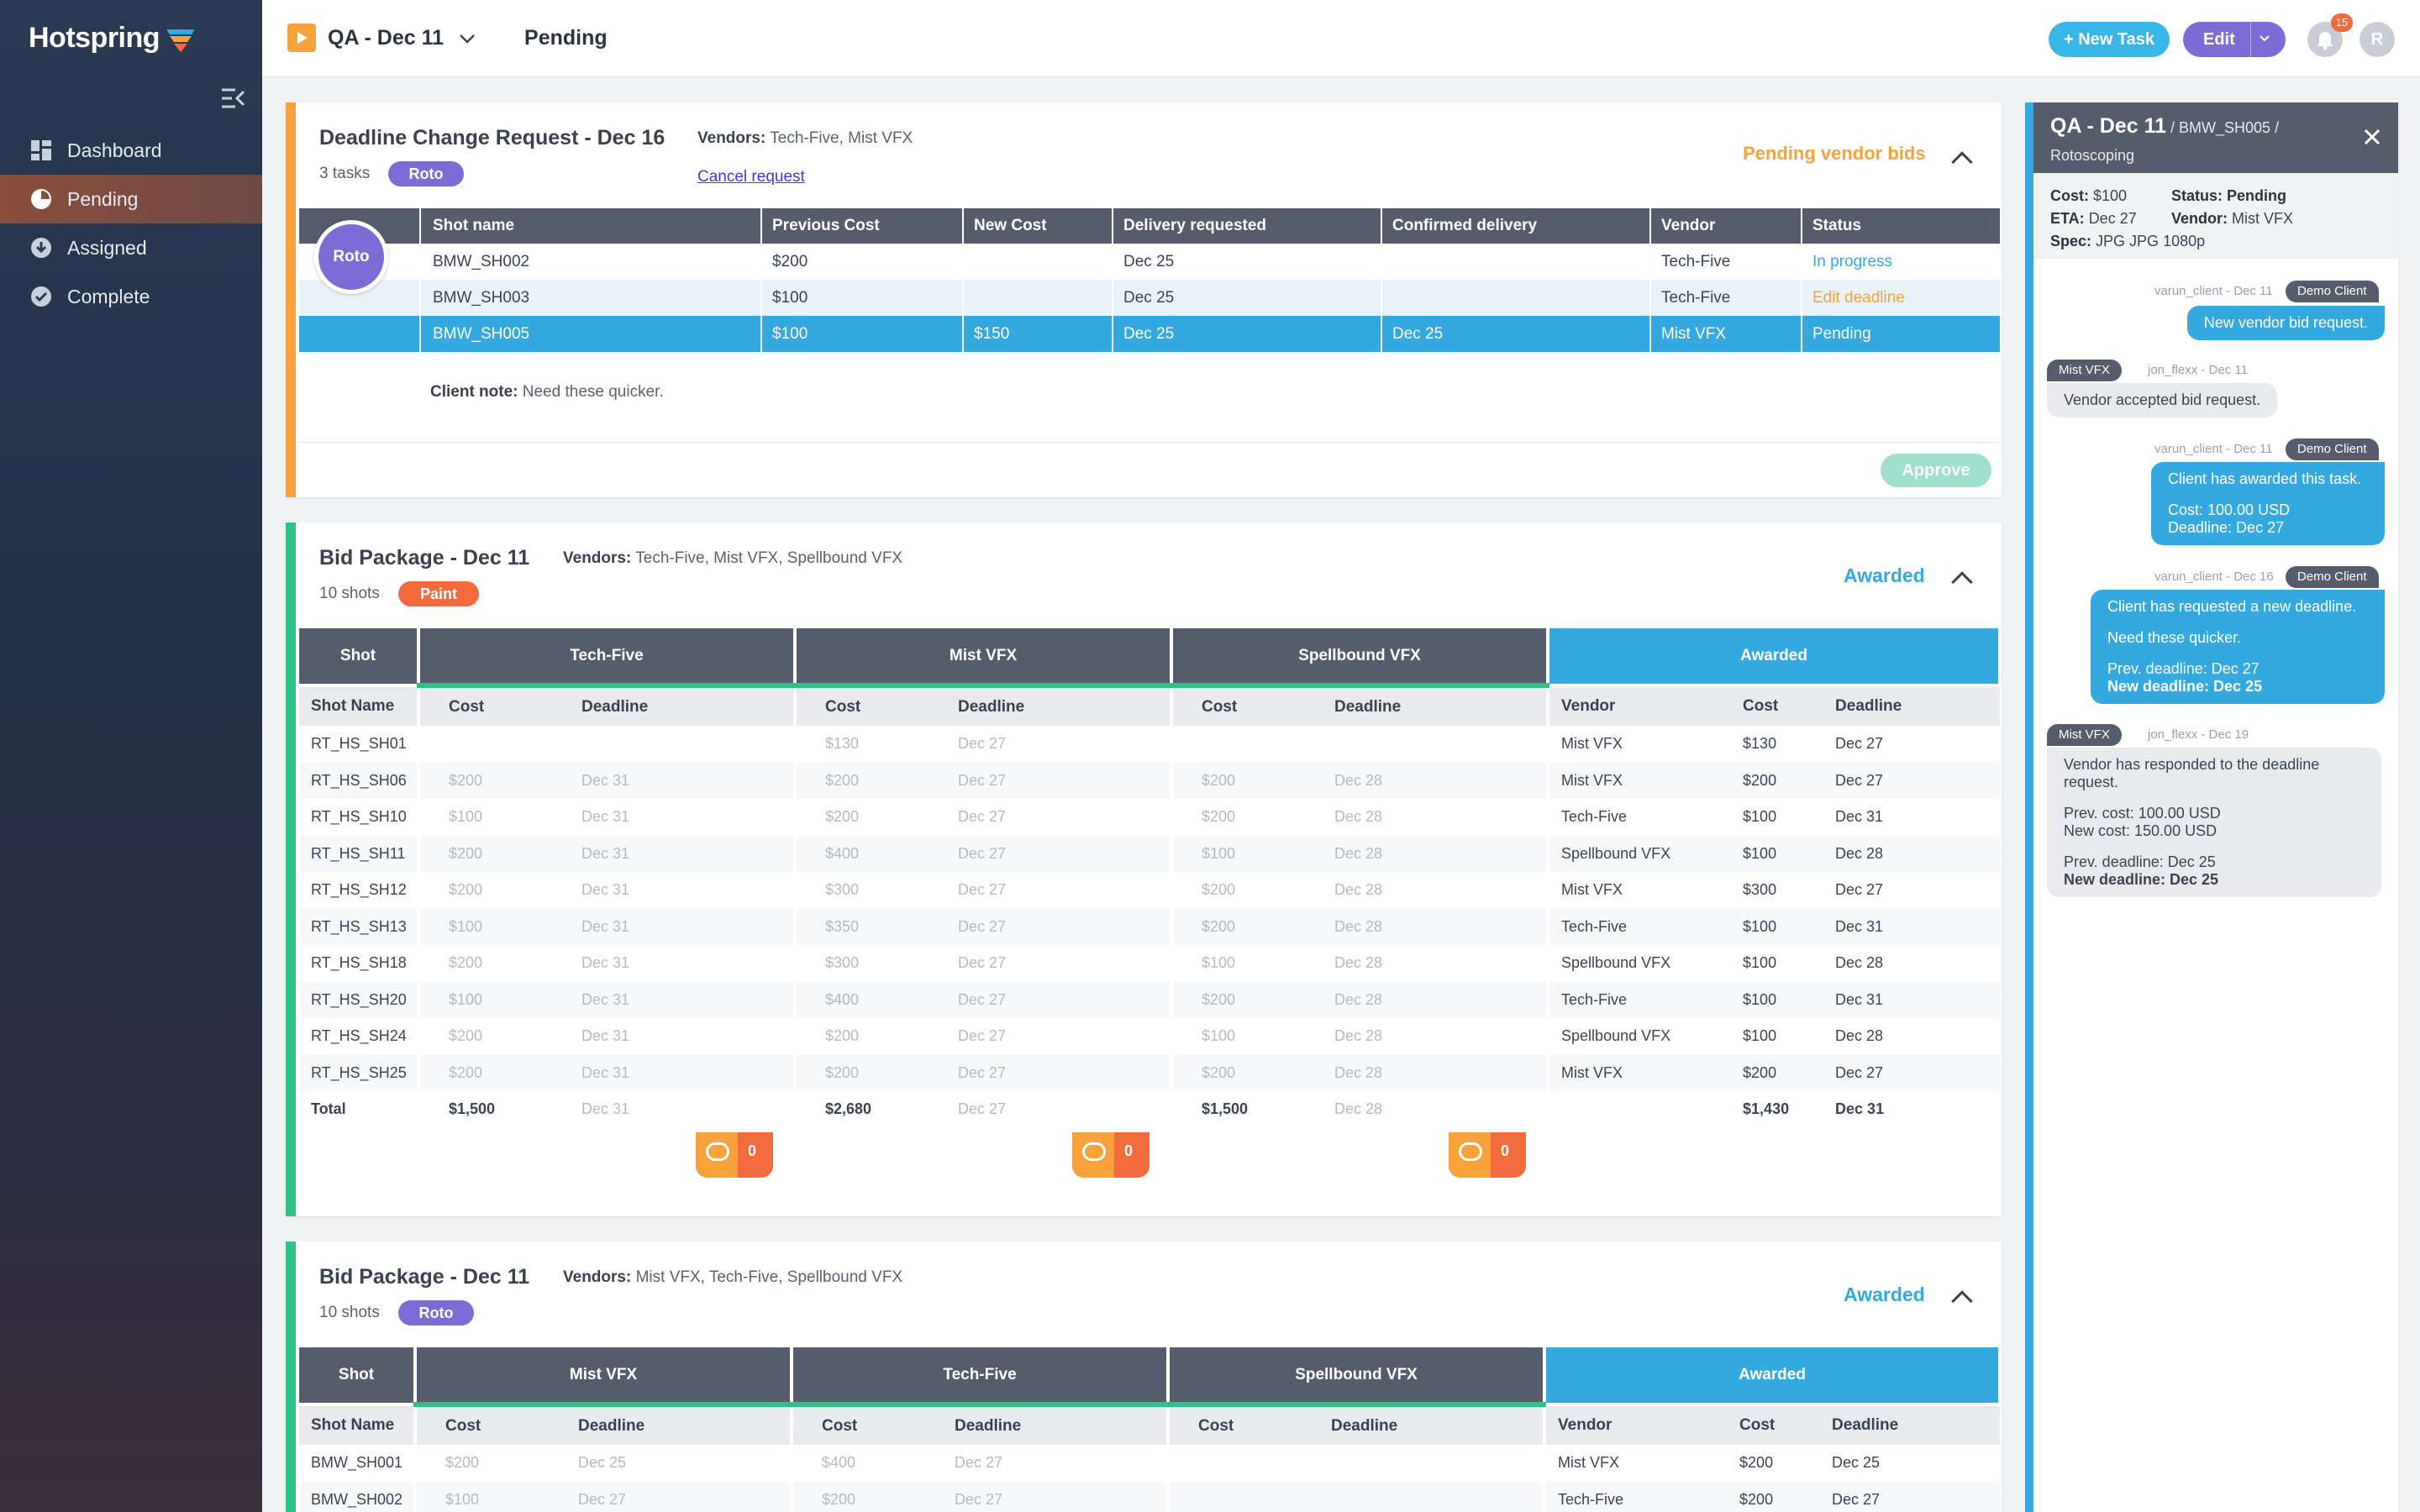 Image resolution: width=2420 pixels, height=1512 pixels. I want to click on cost-value: $100, so click(2110, 195).